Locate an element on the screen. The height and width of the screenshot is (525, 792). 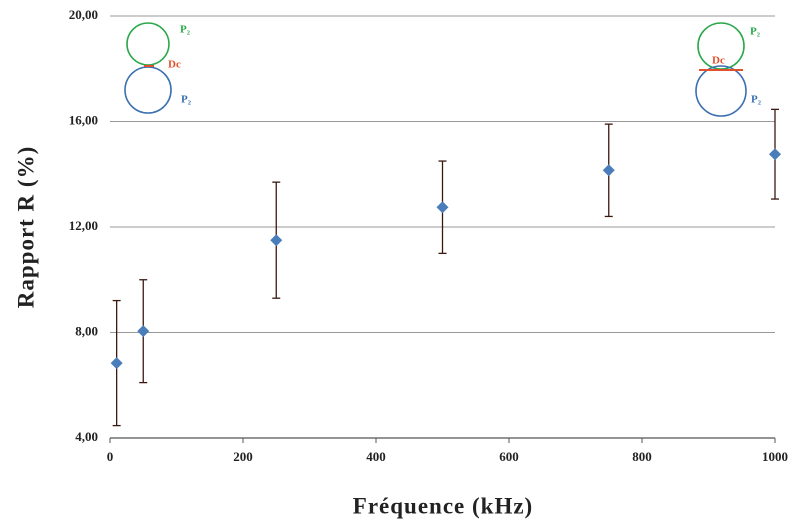
inset-right is located at coordinates (721, 69).